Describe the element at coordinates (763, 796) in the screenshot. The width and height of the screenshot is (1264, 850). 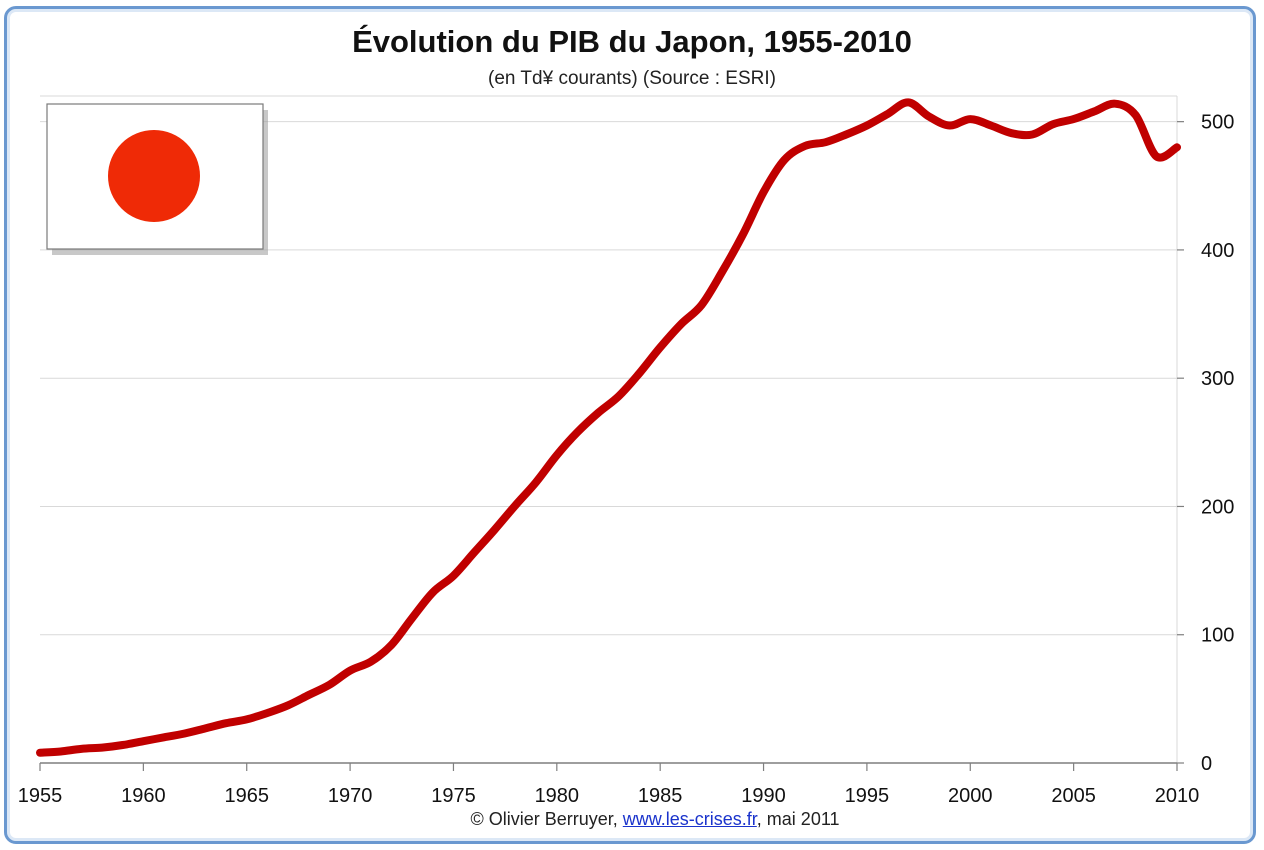
I see `x-tick-label-1990: 1990` at that location.